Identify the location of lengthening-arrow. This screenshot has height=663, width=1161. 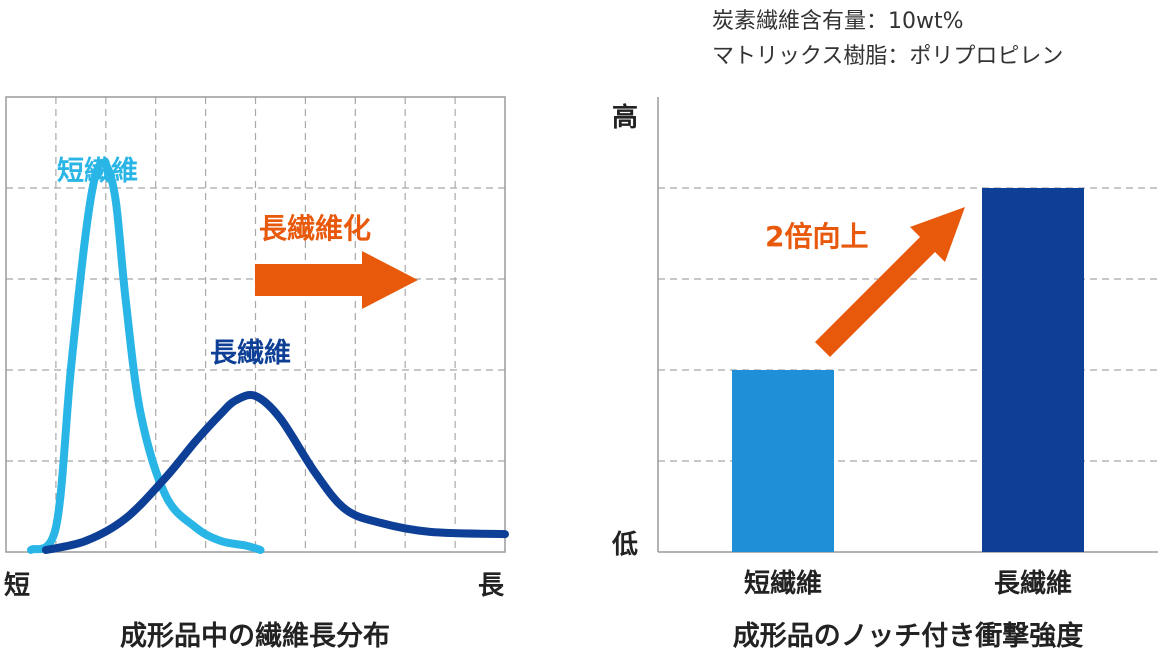
(336, 280).